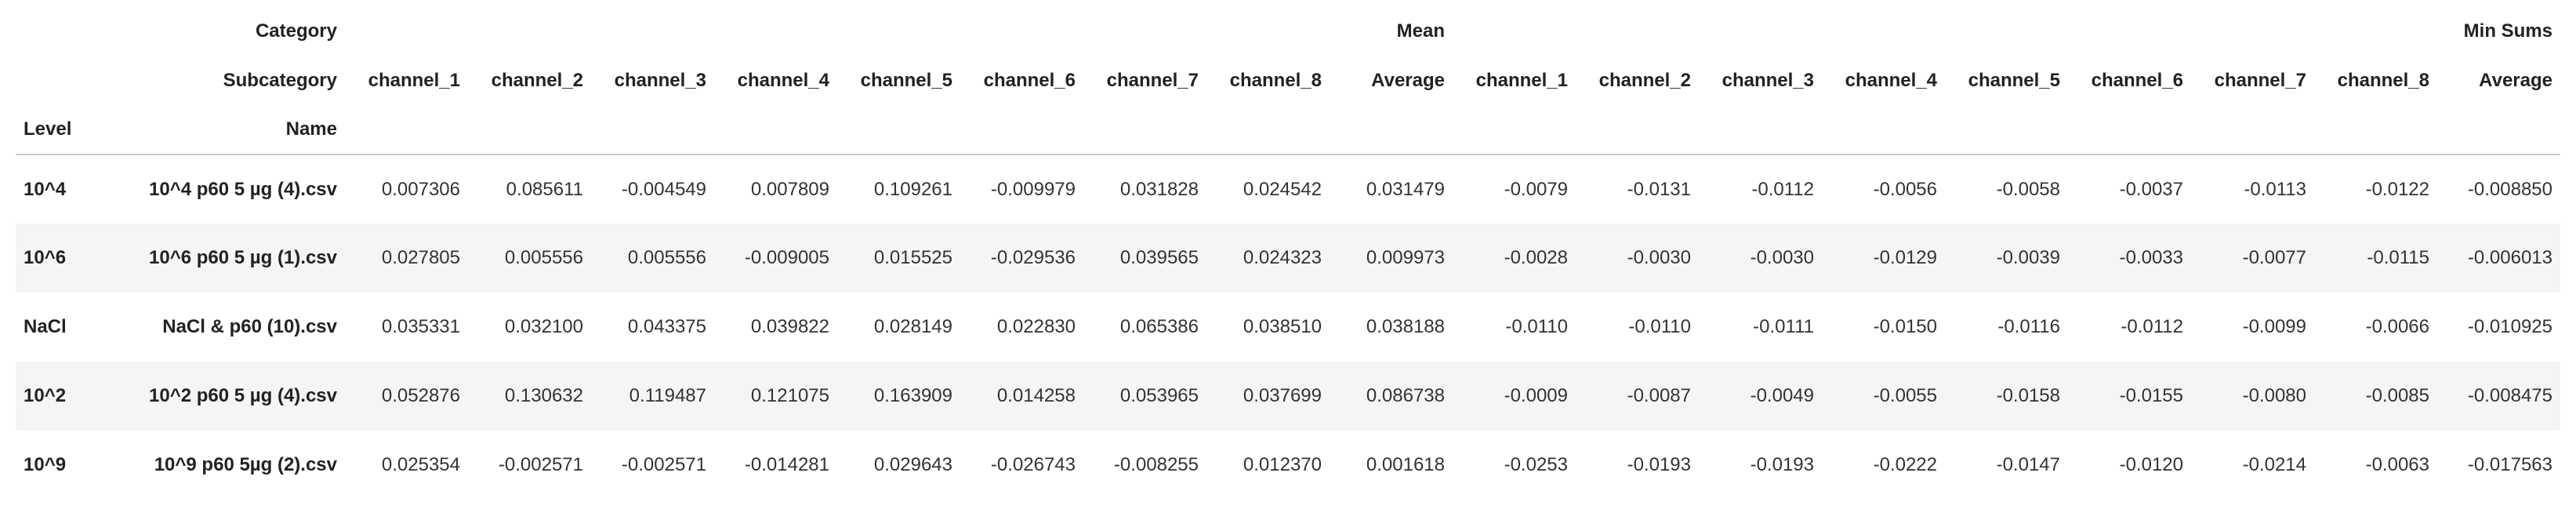  What do you see at coordinates (1406, 257) in the screenshot?
I see `cell-value: 0.009973` at bounding box center [1406, 257].